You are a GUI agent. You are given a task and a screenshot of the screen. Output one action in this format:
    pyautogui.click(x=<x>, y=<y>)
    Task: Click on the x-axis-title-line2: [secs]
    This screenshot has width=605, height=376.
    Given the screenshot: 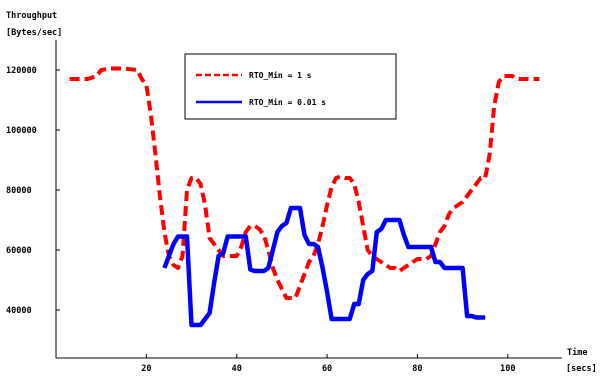 What is the action you would take?
    pyautogui.click(x=581, y=369)
    